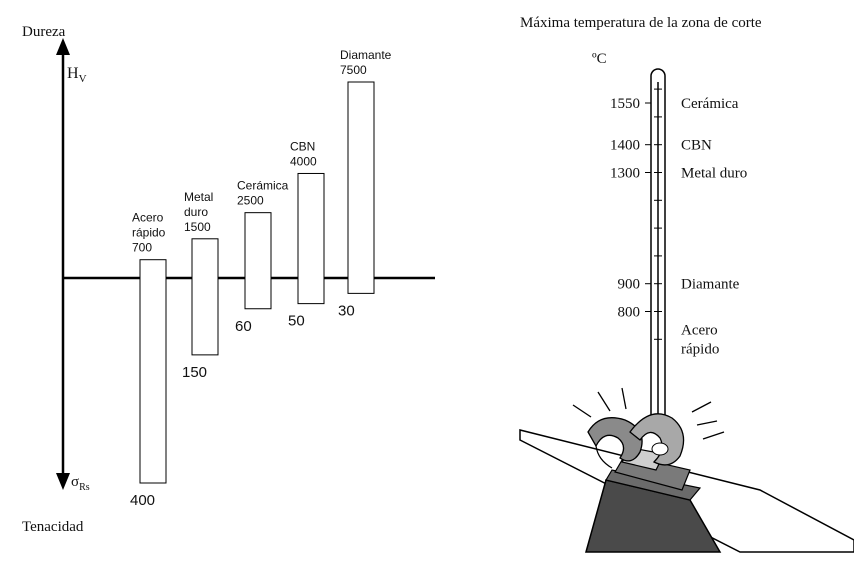 The height and width of the screenshot is (566, 854). I want to click on temp-label-3: 900, so click(629, 285).